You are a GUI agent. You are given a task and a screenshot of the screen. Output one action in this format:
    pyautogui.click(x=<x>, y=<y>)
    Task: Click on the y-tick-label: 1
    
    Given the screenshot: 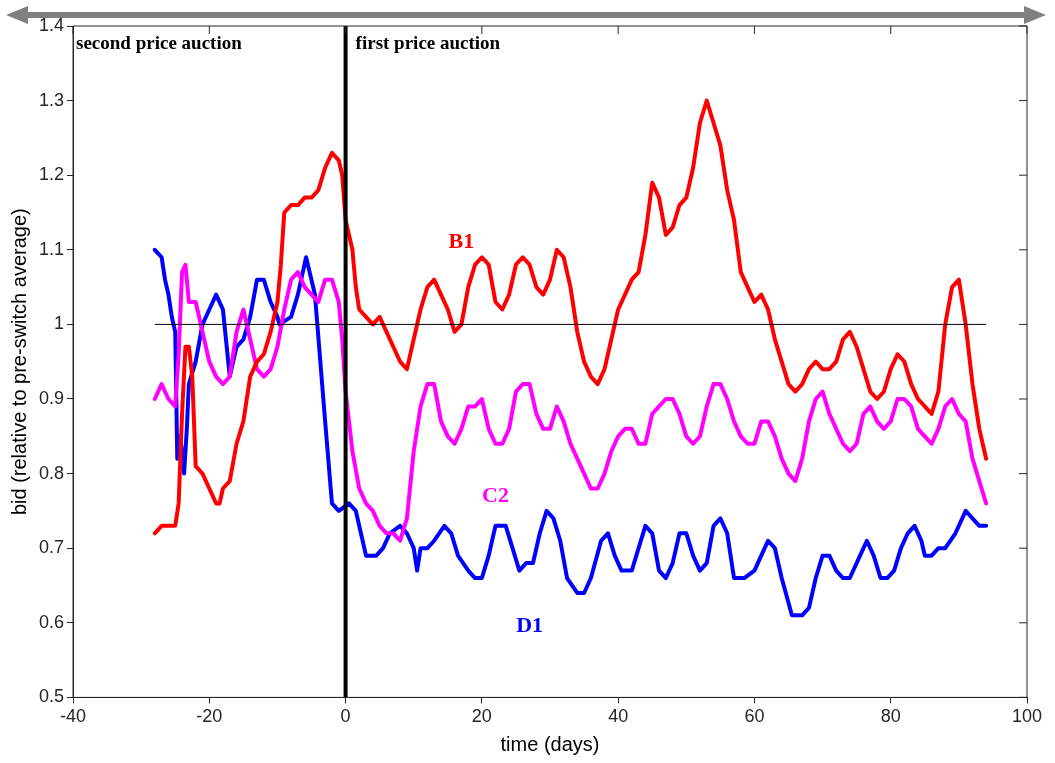 What is the action you would take?
    pyautogui.click(x=59, y=323)
    